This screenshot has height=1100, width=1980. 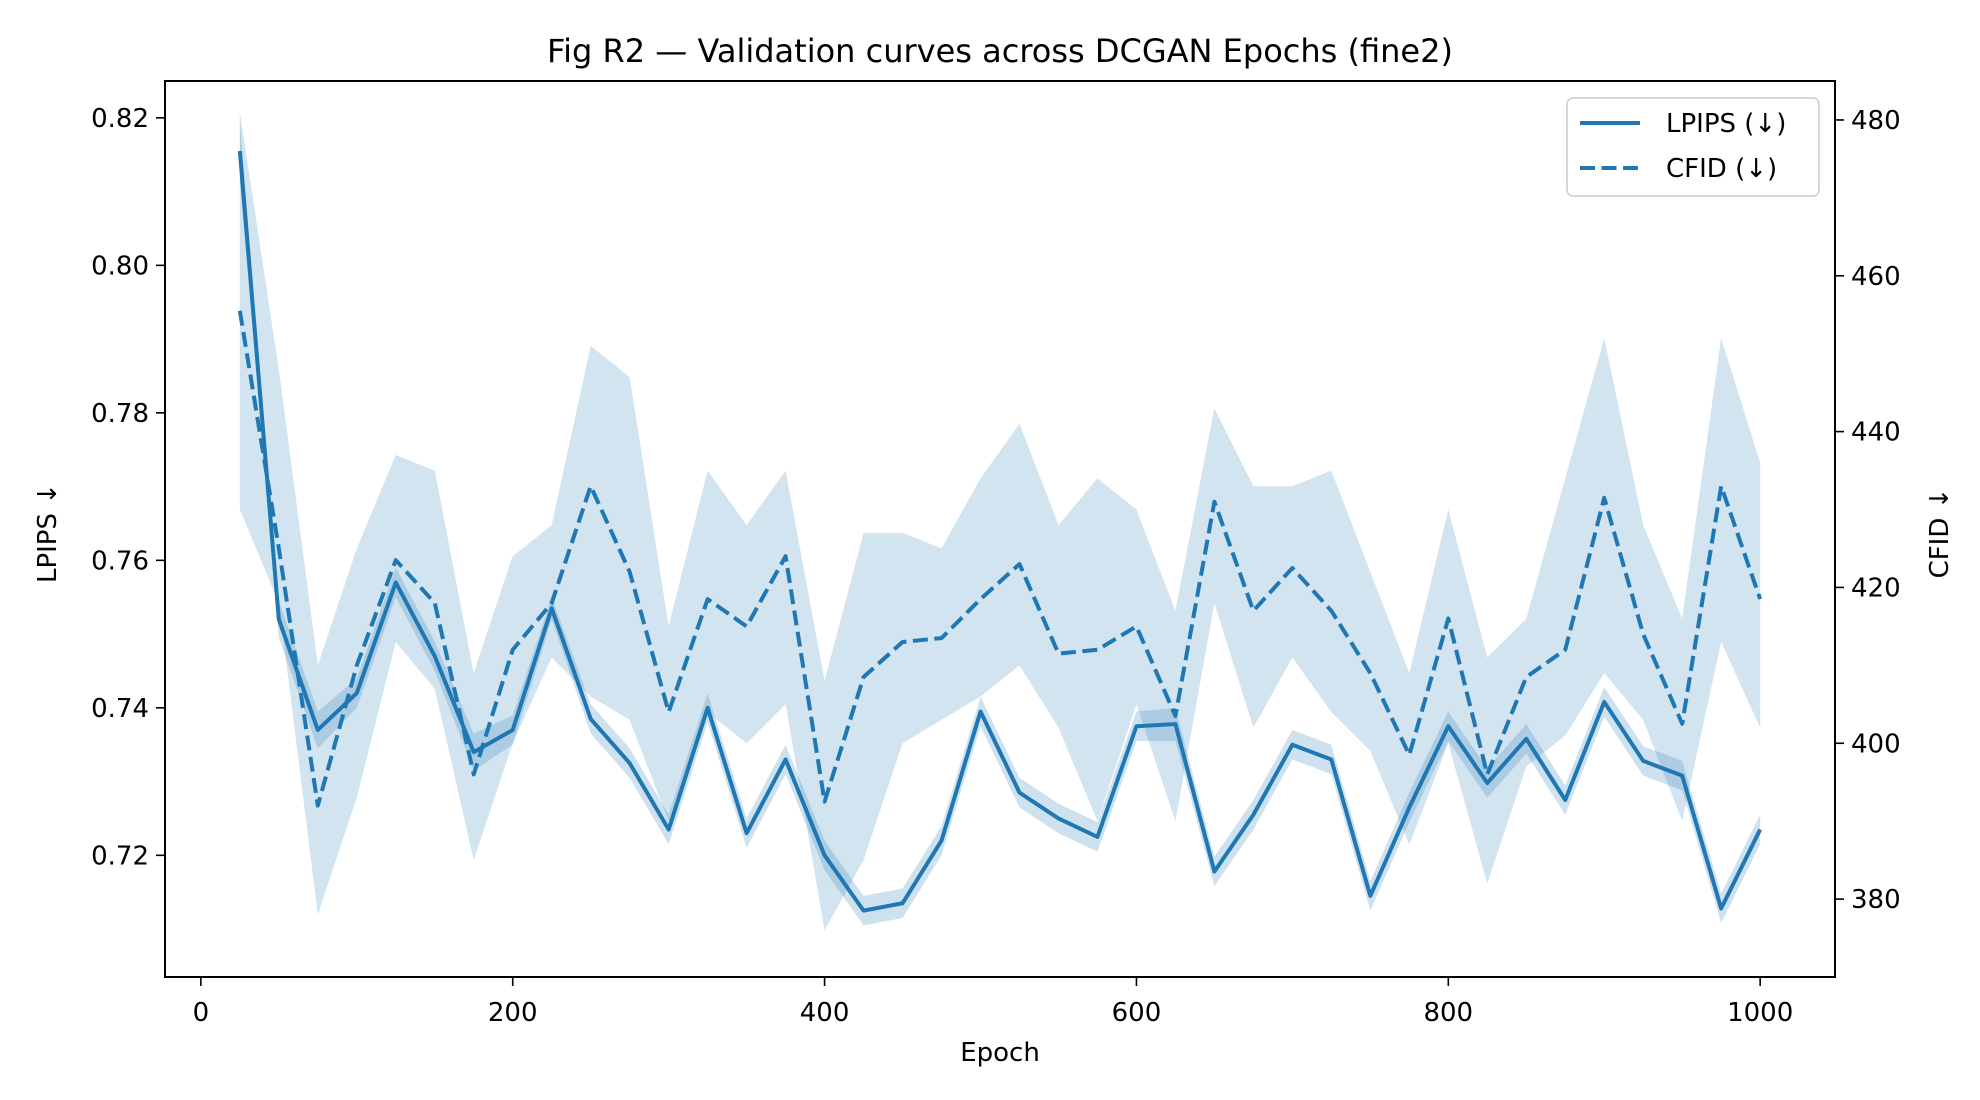 I want to click on y-left-tick-label: 0.80, so click(x=120, y=266).